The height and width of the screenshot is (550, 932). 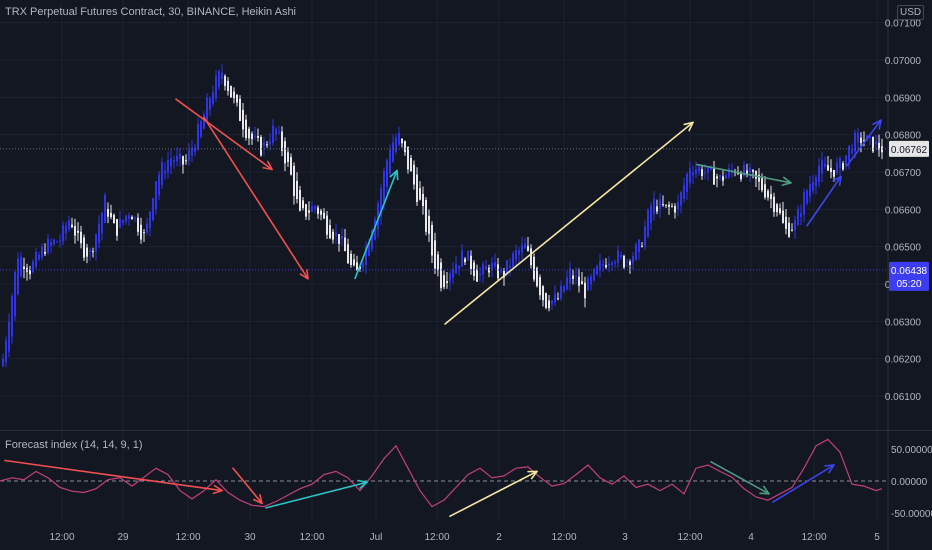 I want to click on last-price-value: 0.06762, so click(x=909, y=150).